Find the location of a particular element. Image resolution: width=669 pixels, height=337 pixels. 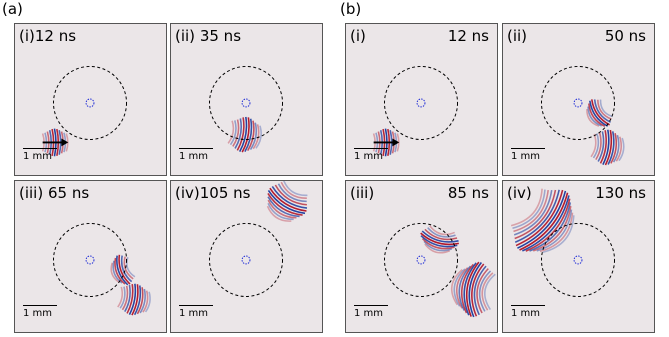

panel-a-iii: (iii) 65 ns 1 mm is located at coordinates (90, 256).